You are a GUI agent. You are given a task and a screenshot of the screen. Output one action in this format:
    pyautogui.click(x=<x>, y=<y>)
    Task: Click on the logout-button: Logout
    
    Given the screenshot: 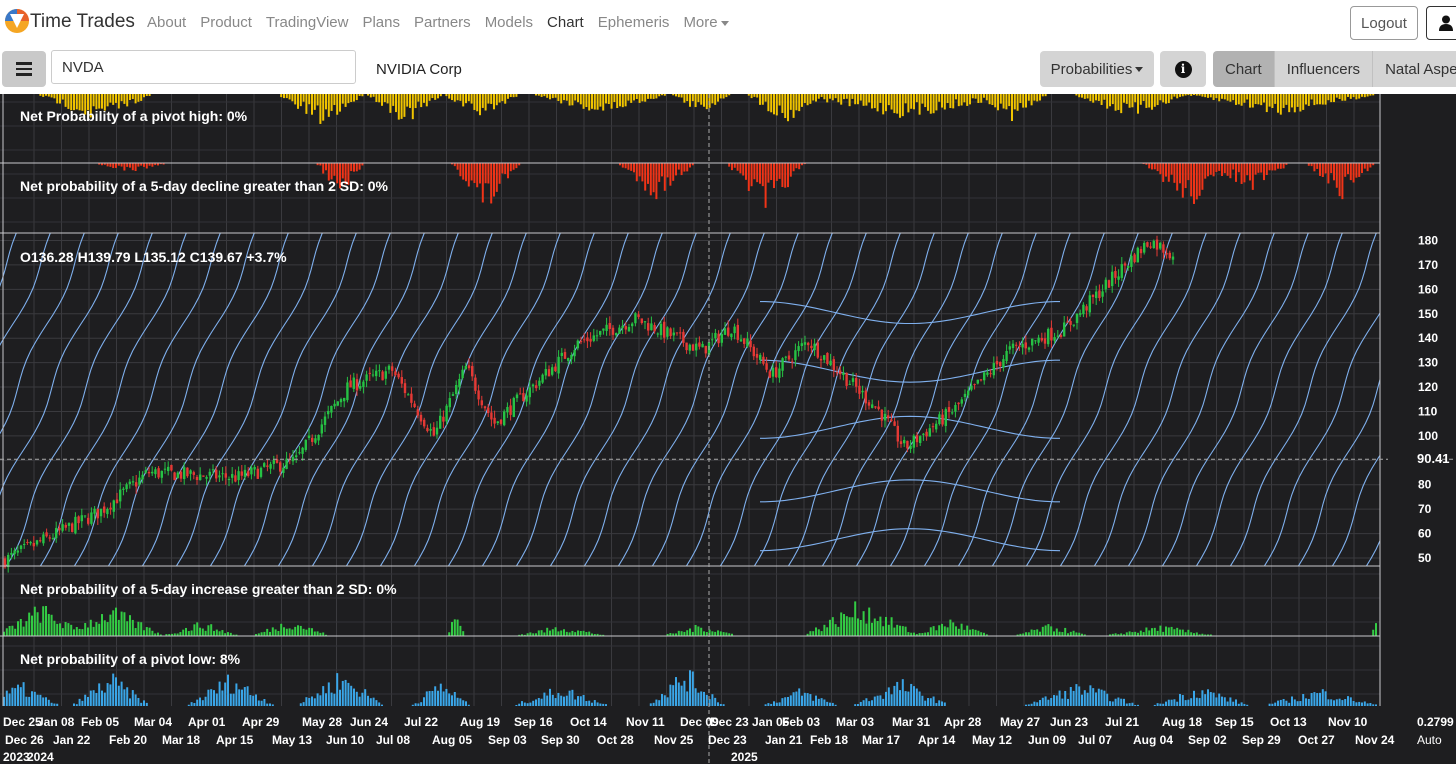 What is the action you would take?
    pyautogui.click(x=1384, y=23)
    